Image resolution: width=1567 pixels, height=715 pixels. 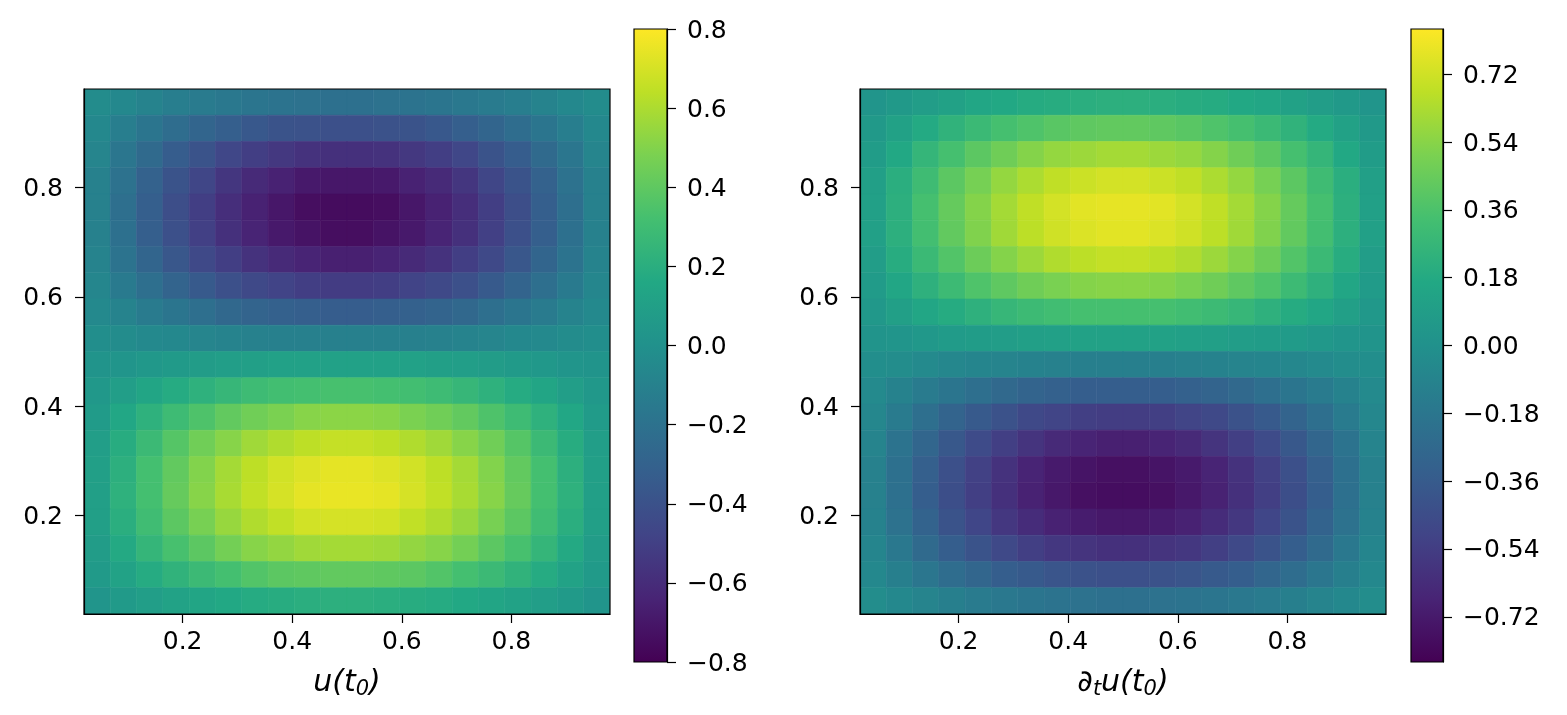 What do you see at coordinates (707, 187) in the screenshot?
I see `color-bar-label: 0.4` at bounding box center [707, 187].